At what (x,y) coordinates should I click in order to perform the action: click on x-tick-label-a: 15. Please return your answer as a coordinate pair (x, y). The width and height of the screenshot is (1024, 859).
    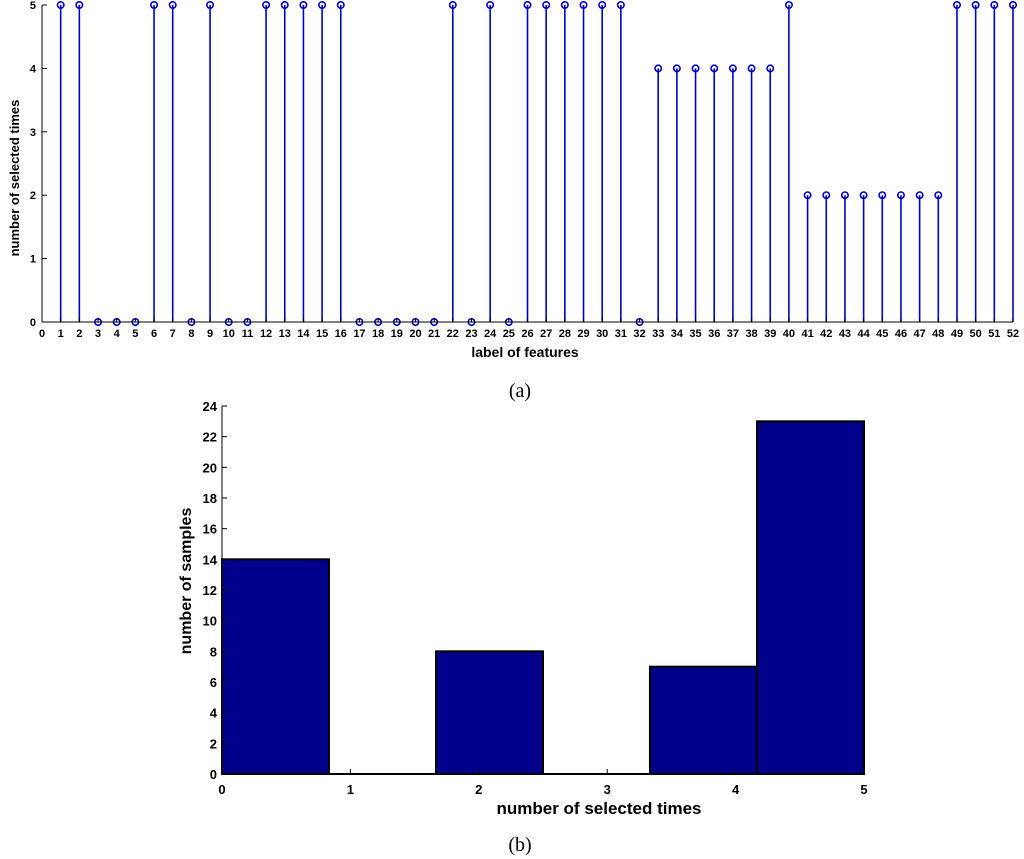
    Looking at the image, I should click on (322, 334).